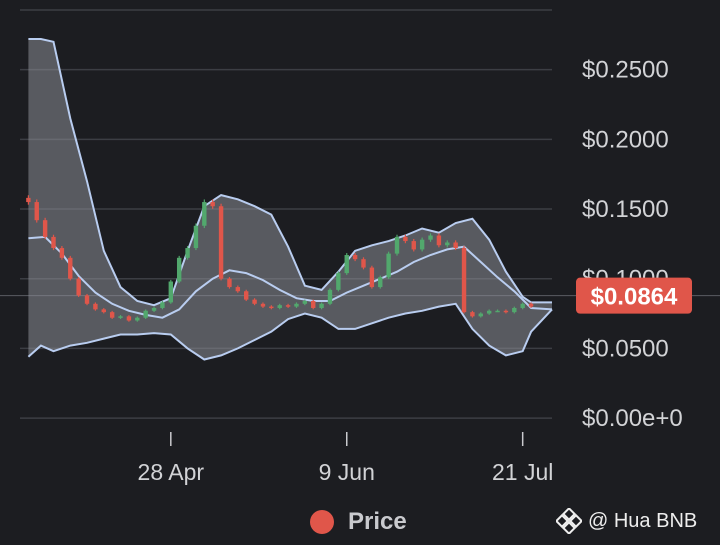  I want to click on binance-logo-icon, so click(569, 521).